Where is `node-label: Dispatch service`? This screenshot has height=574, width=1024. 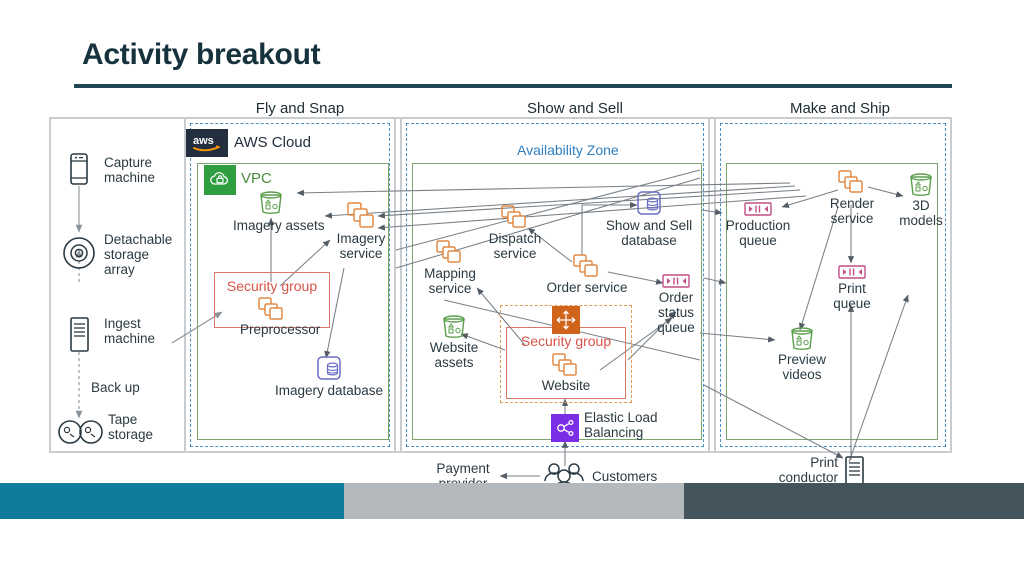 node-label: Dispatch service is located at coordinates (515, 246).